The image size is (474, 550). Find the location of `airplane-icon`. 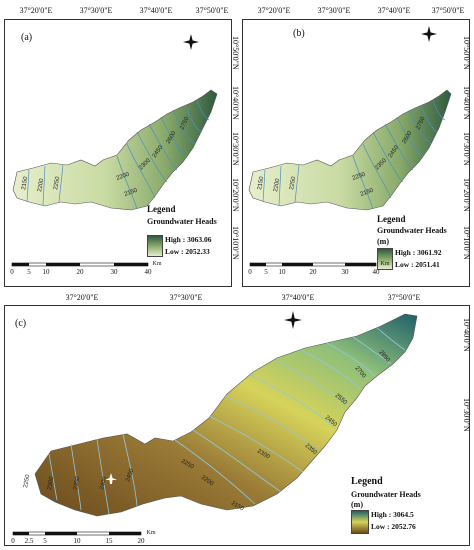

airplane-icon is located at coordinates (111, 478).